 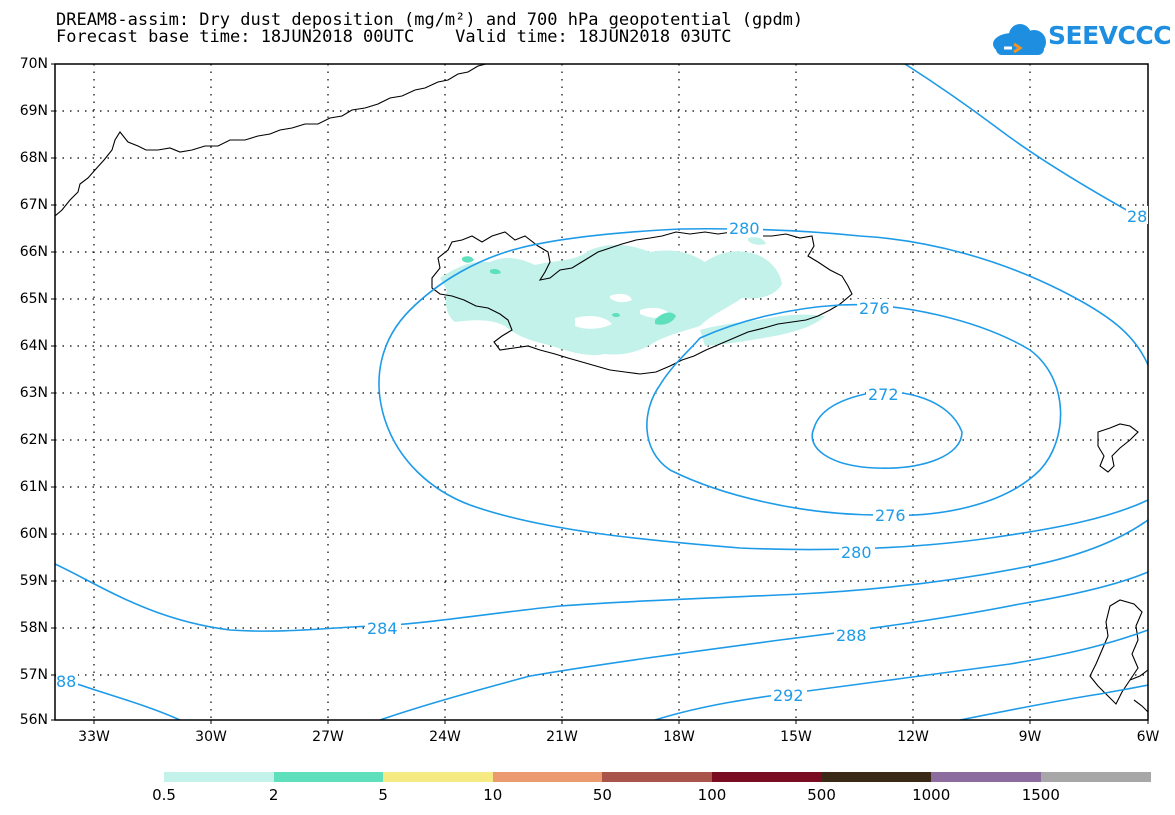 What do you see at coordinates (1137, 216) in the screenshot?
I see `contour-label-28-right: 28` at bounding box center [1137, 216].